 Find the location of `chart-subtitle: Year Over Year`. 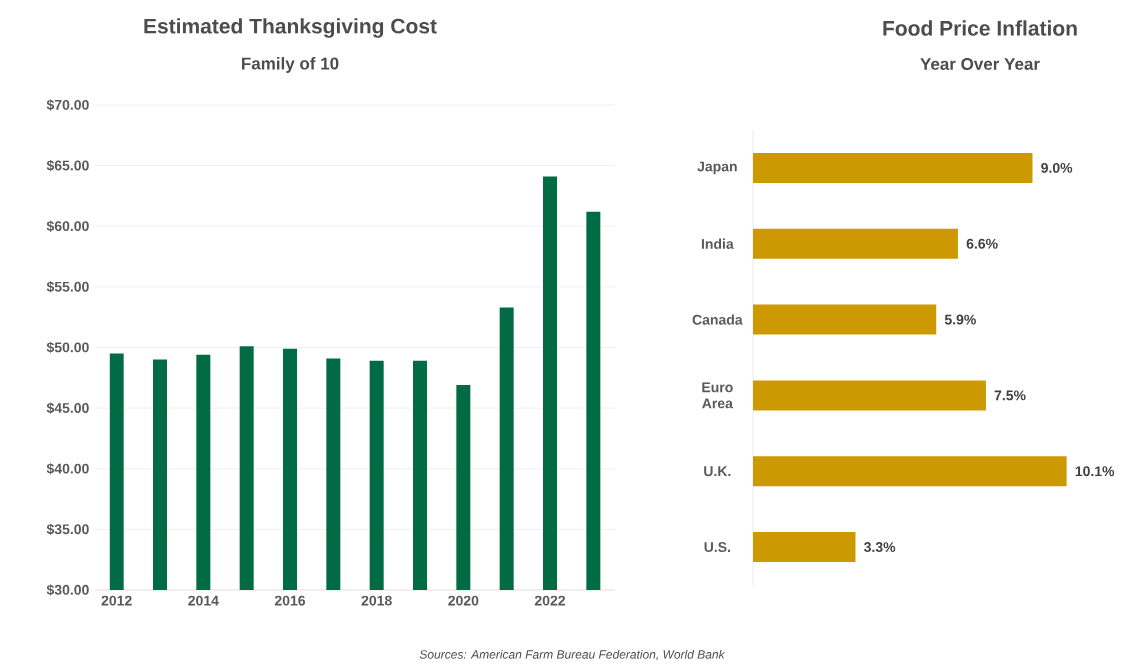

chart-subtitle: Year Over Year is located at coordinates (980, 64).